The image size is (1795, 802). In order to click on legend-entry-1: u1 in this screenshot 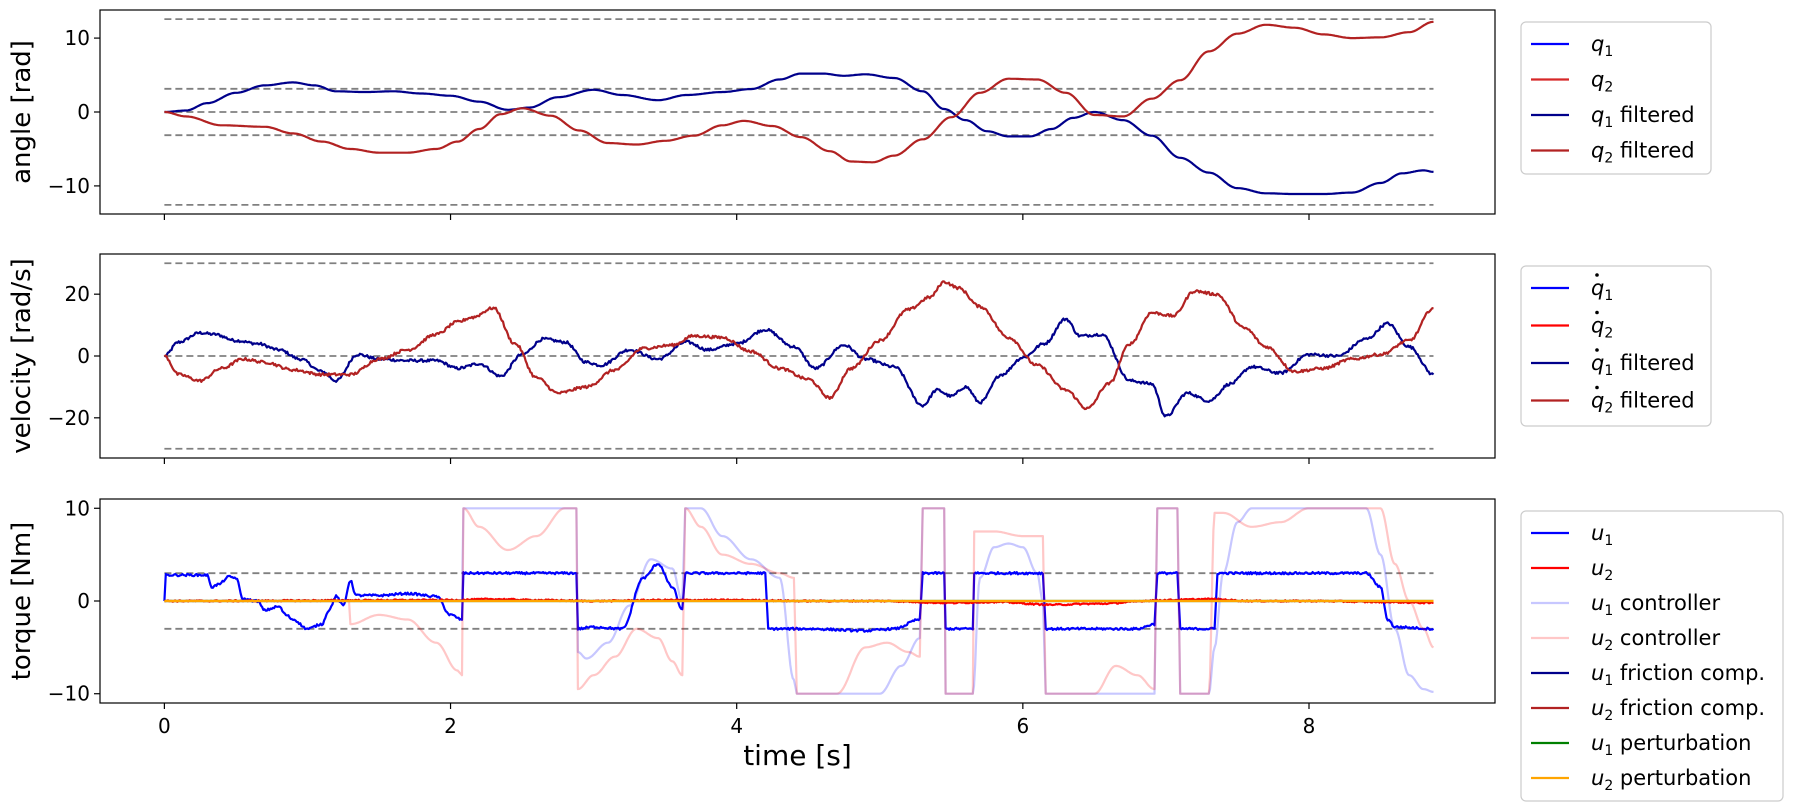, I will do `click(1572, 535)`.